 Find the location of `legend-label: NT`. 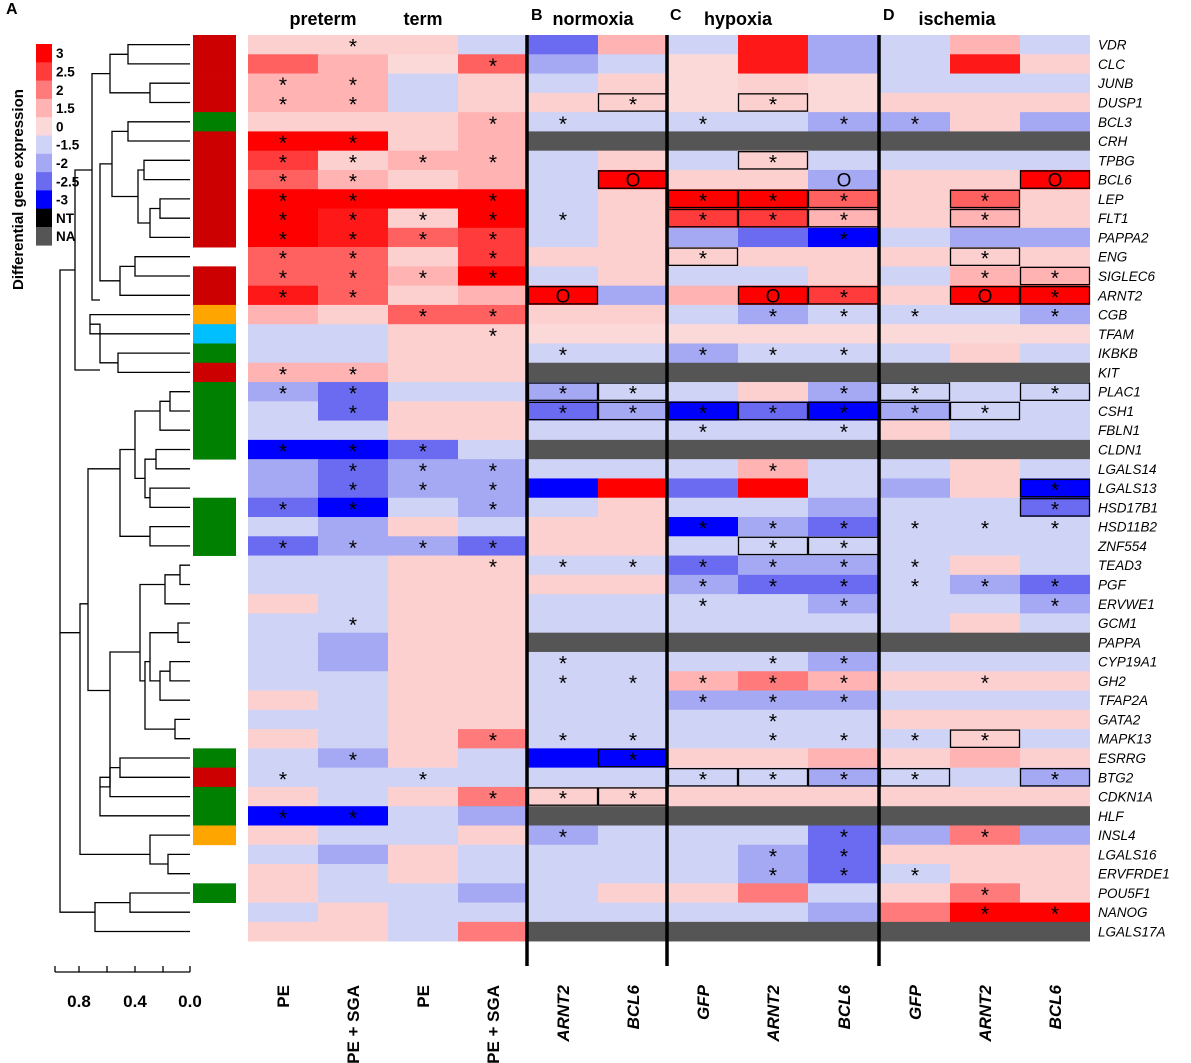

legend-label: NT is located at coordinates (65, 218).